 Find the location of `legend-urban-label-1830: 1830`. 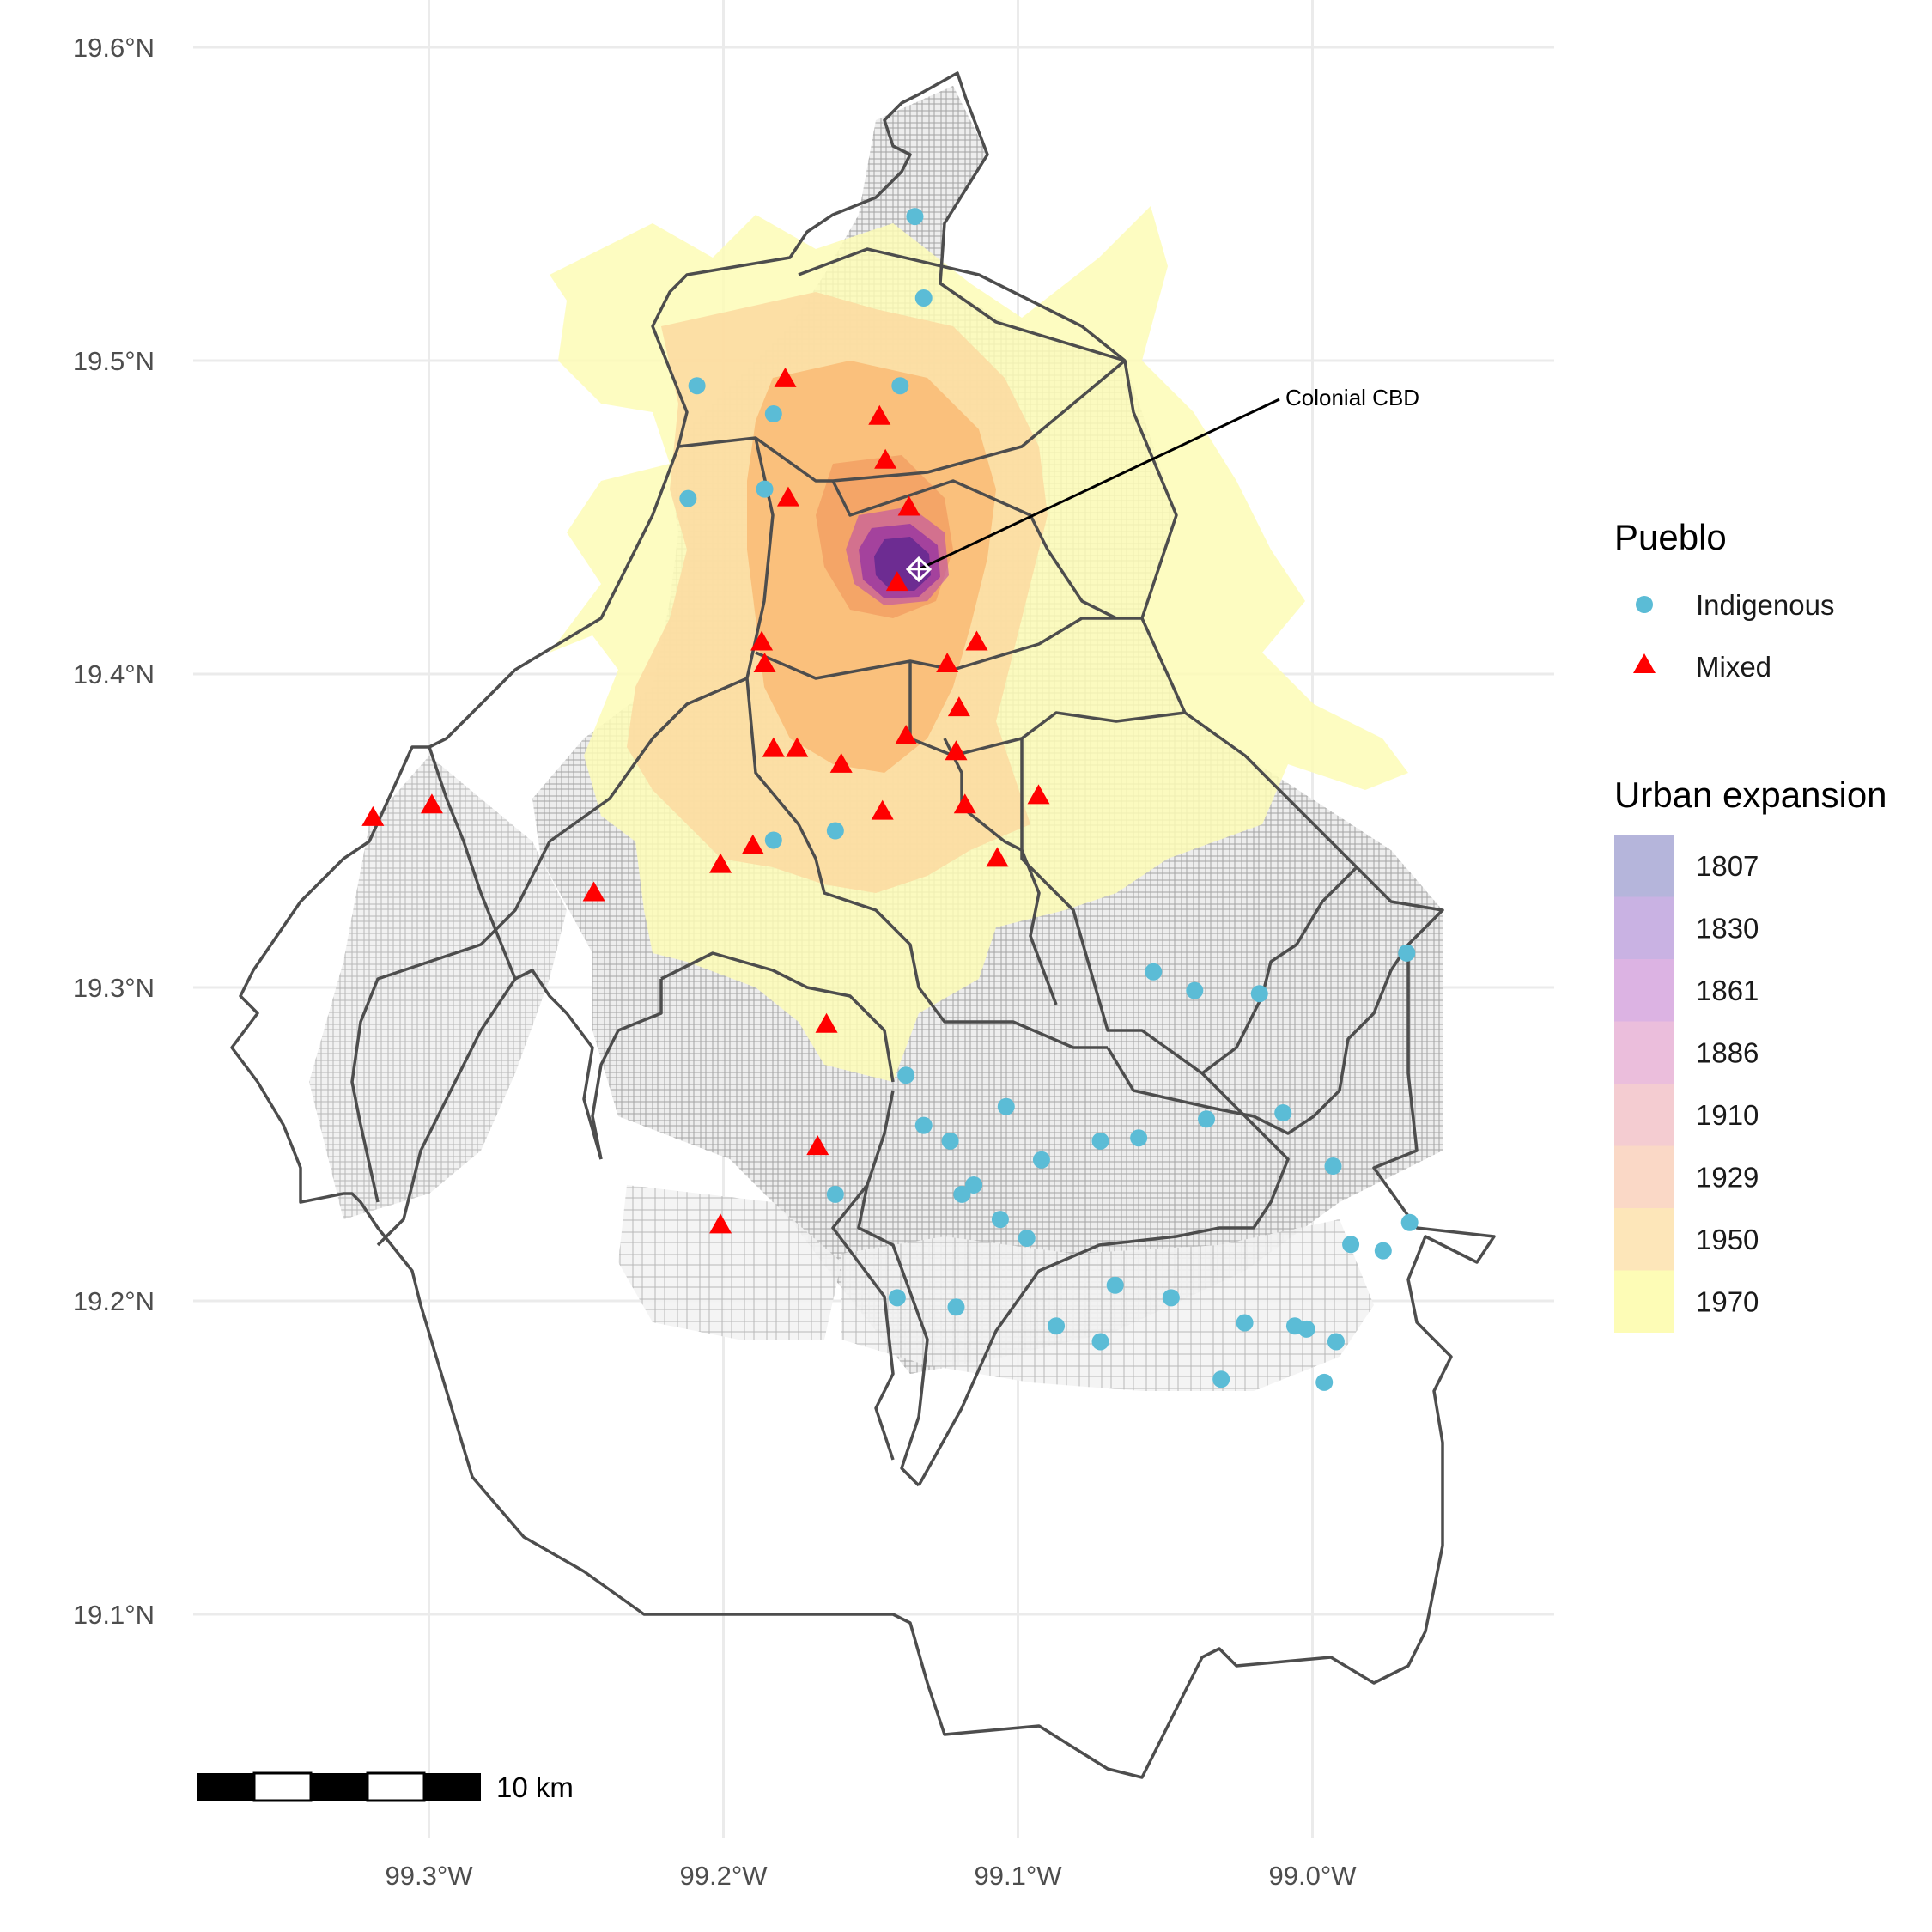

legend-urban-label-1830: 1830 is located at coordinates (1727, 929).